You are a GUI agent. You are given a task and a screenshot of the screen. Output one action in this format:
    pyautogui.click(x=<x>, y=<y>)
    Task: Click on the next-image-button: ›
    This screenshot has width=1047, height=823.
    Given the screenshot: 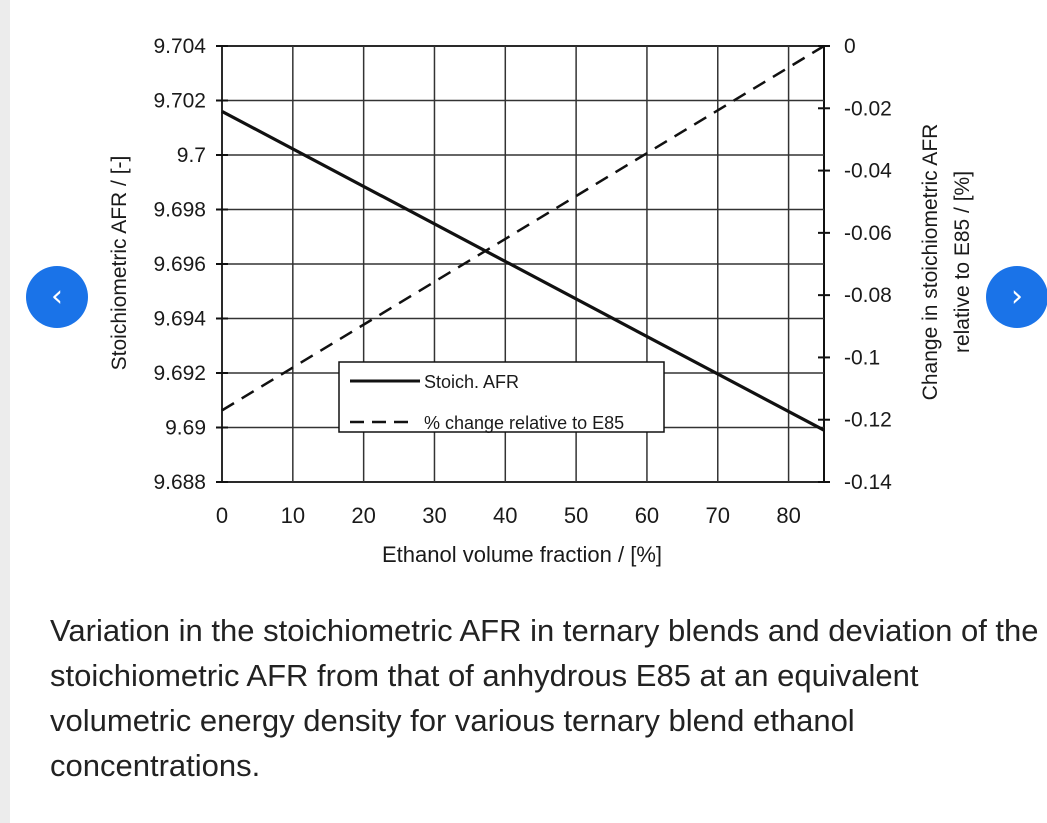 What is the action you would take?
    pyautogui.click(x=1016, y=297)
    